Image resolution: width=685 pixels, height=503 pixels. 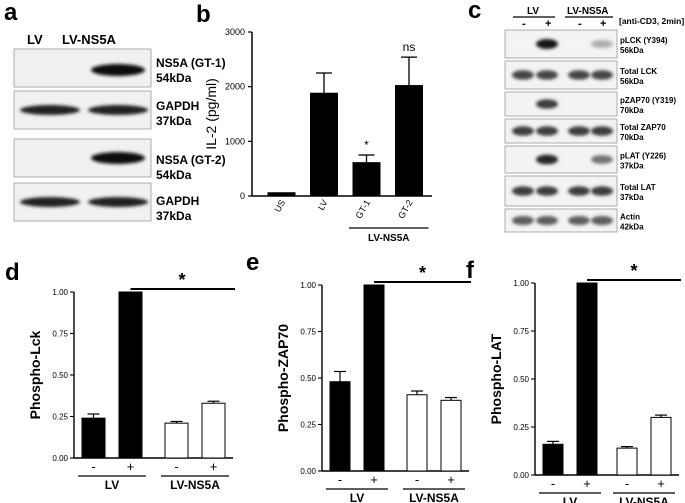 I want to click on y-axis-label: IL-2 (pg/ml), so click(x=211, y=114).